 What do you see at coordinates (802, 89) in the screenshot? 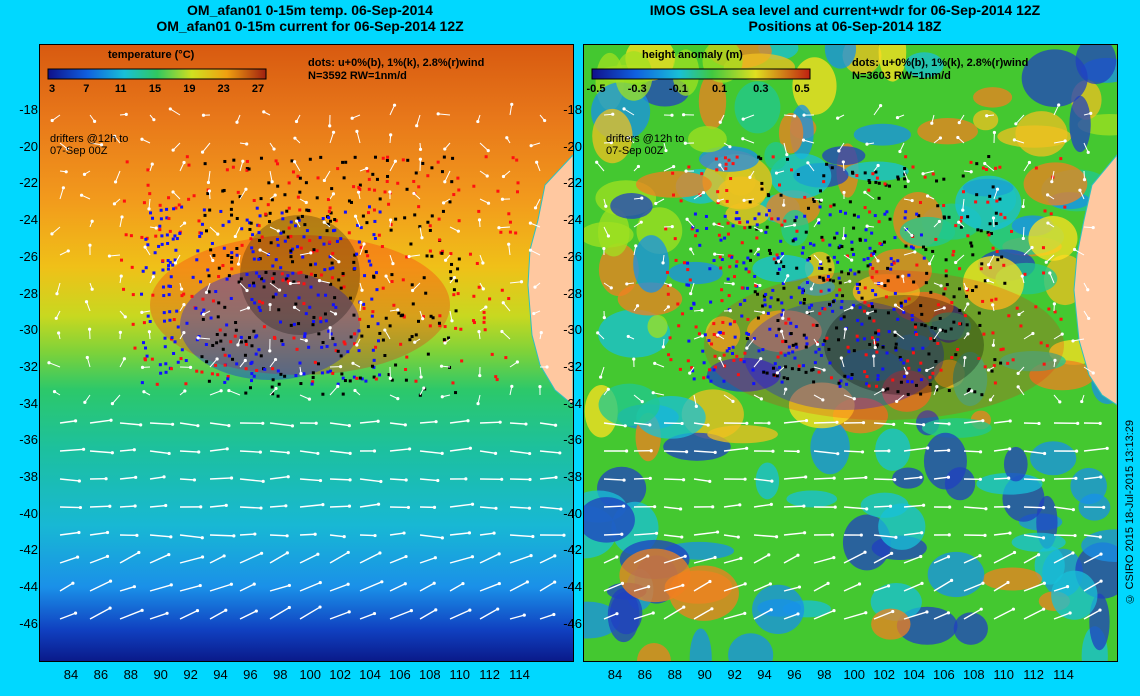
I see `colorbar-tick: 0.5` at bounding box center [802, 89].